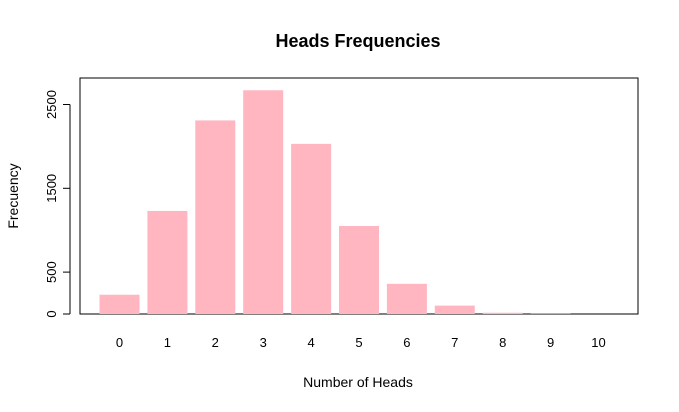  What do you see at coordinates (167, 342) in the screenshot?
I see `x-tick-label: 1` at bounding box center [167, 342].